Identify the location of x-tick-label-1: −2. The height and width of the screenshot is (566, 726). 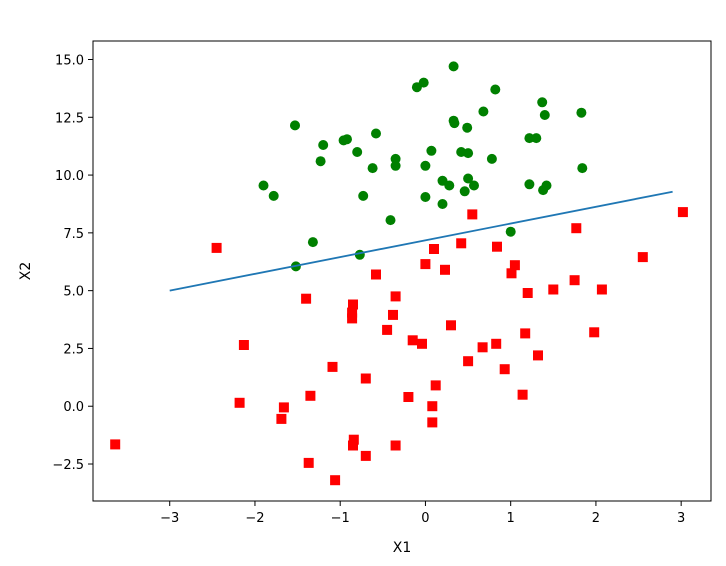
(254, 518).